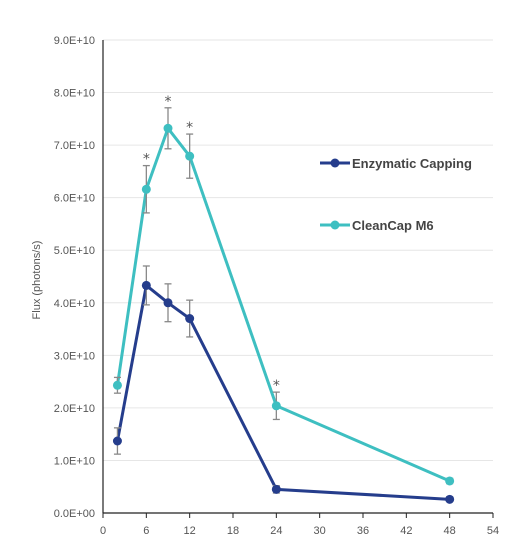  I want to click on x-tick-label: 12, so click(190, 531).